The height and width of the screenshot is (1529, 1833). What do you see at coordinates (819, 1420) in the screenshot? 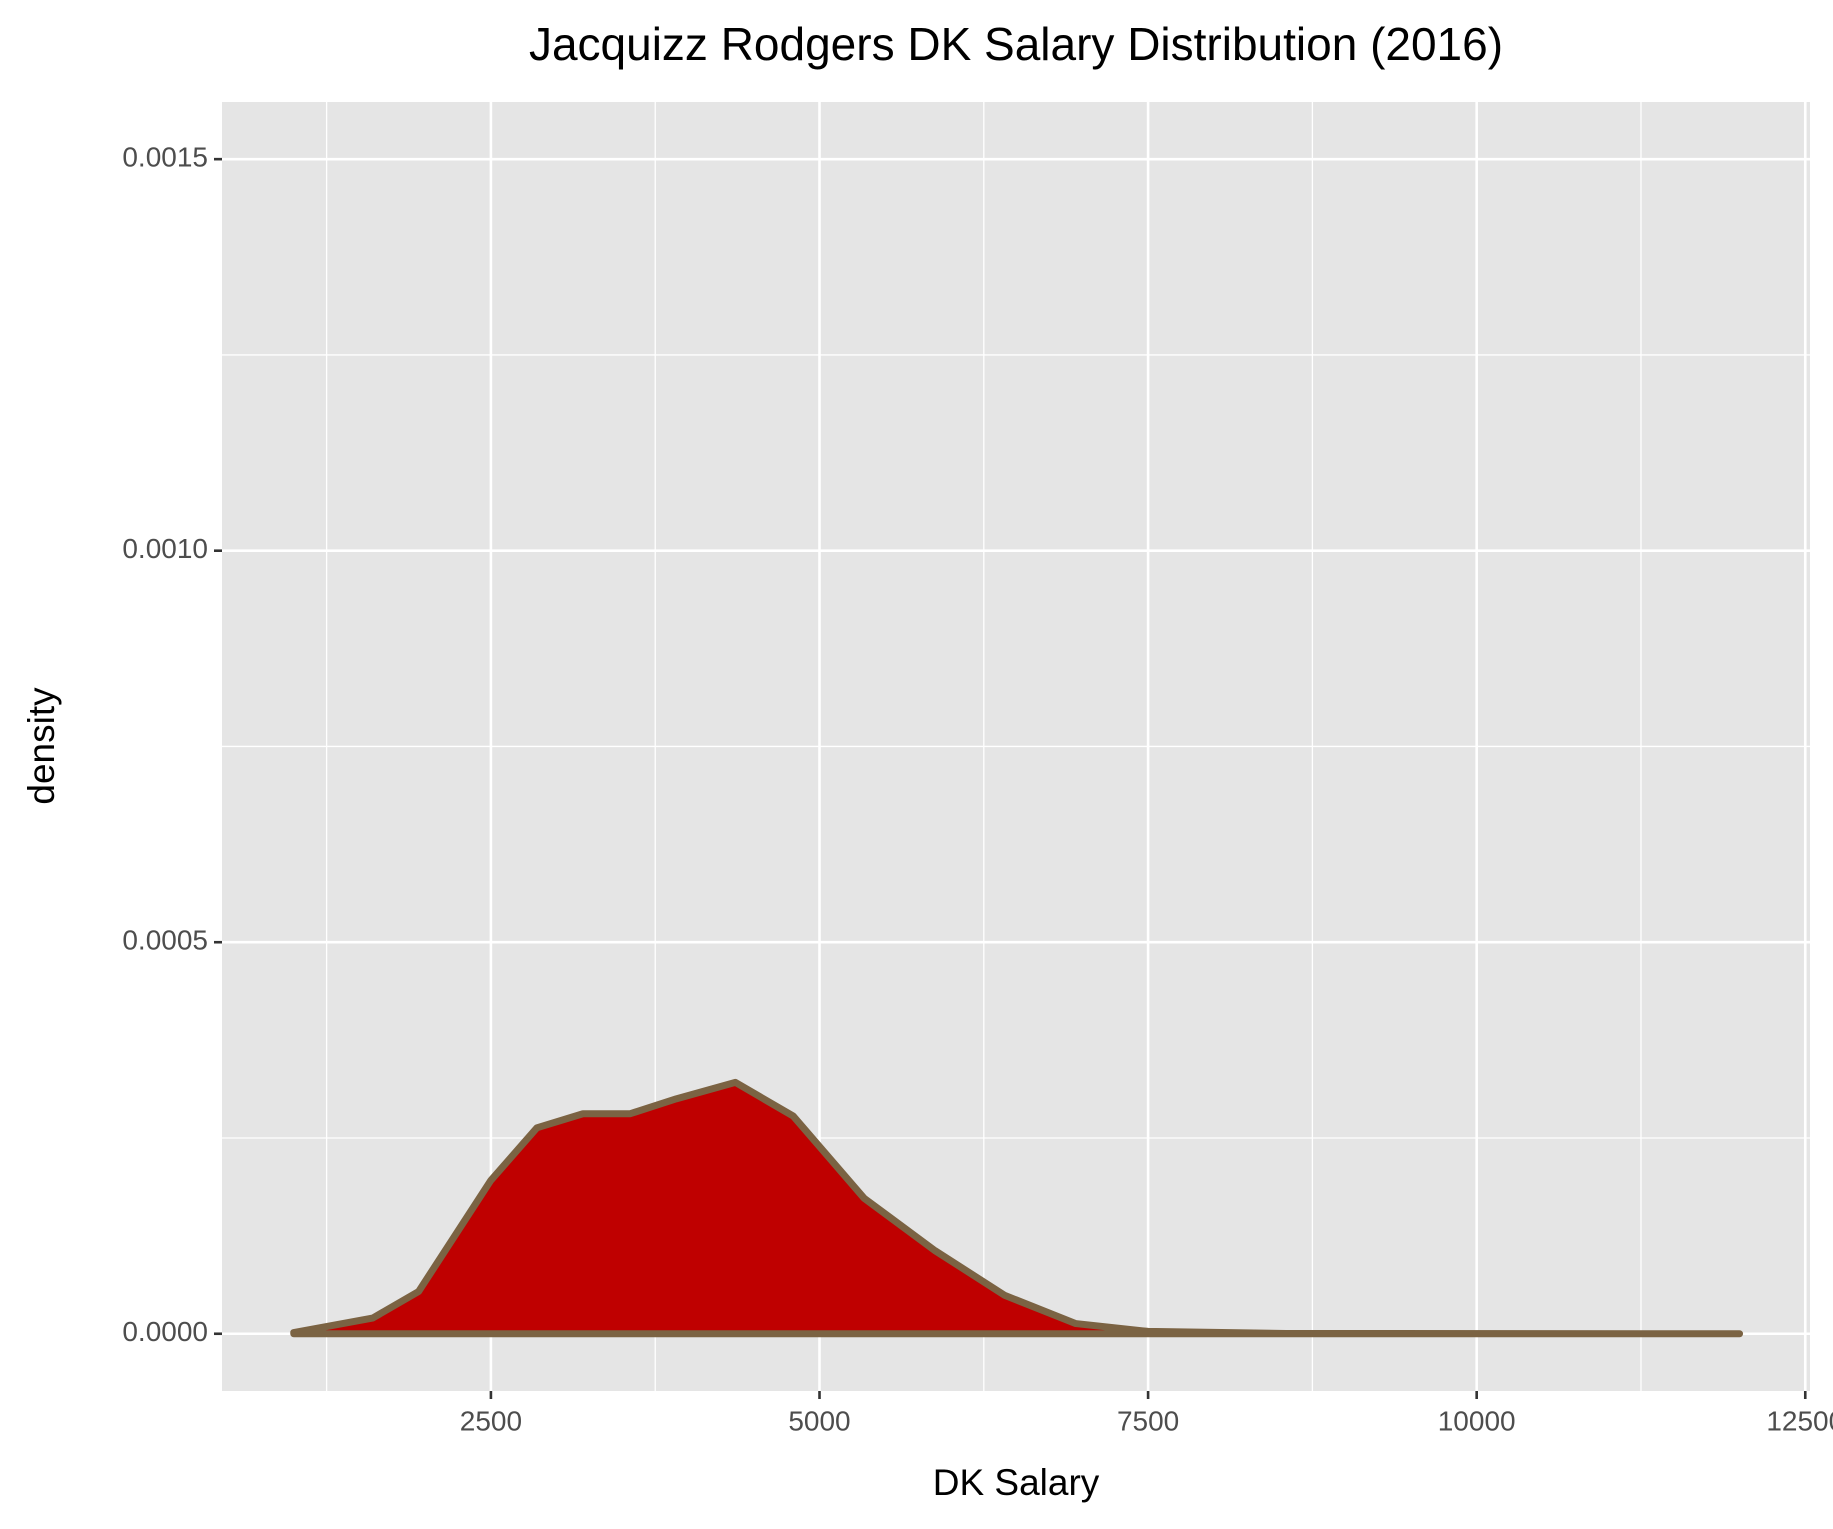
I see `x-tick-label: 5000` at bounding box center [819, 1420].